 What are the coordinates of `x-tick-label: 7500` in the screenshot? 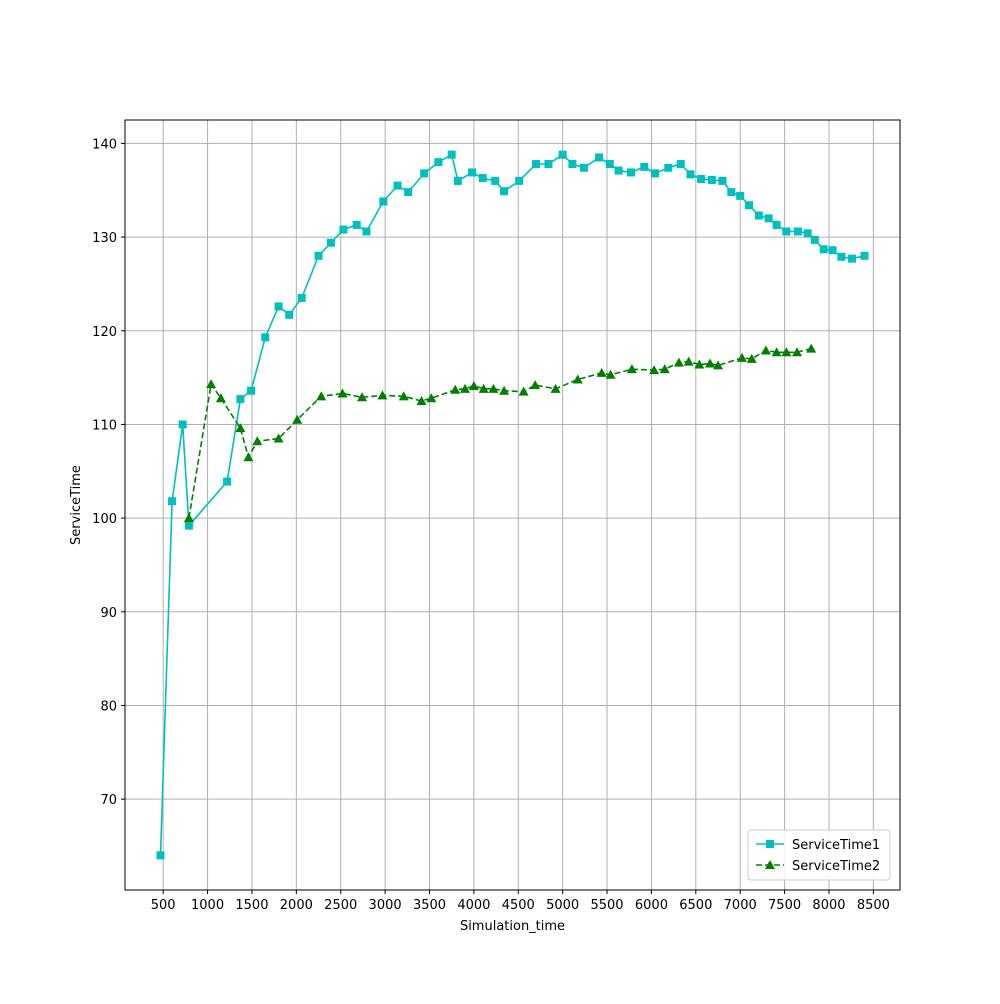 It's located at (784, 905).